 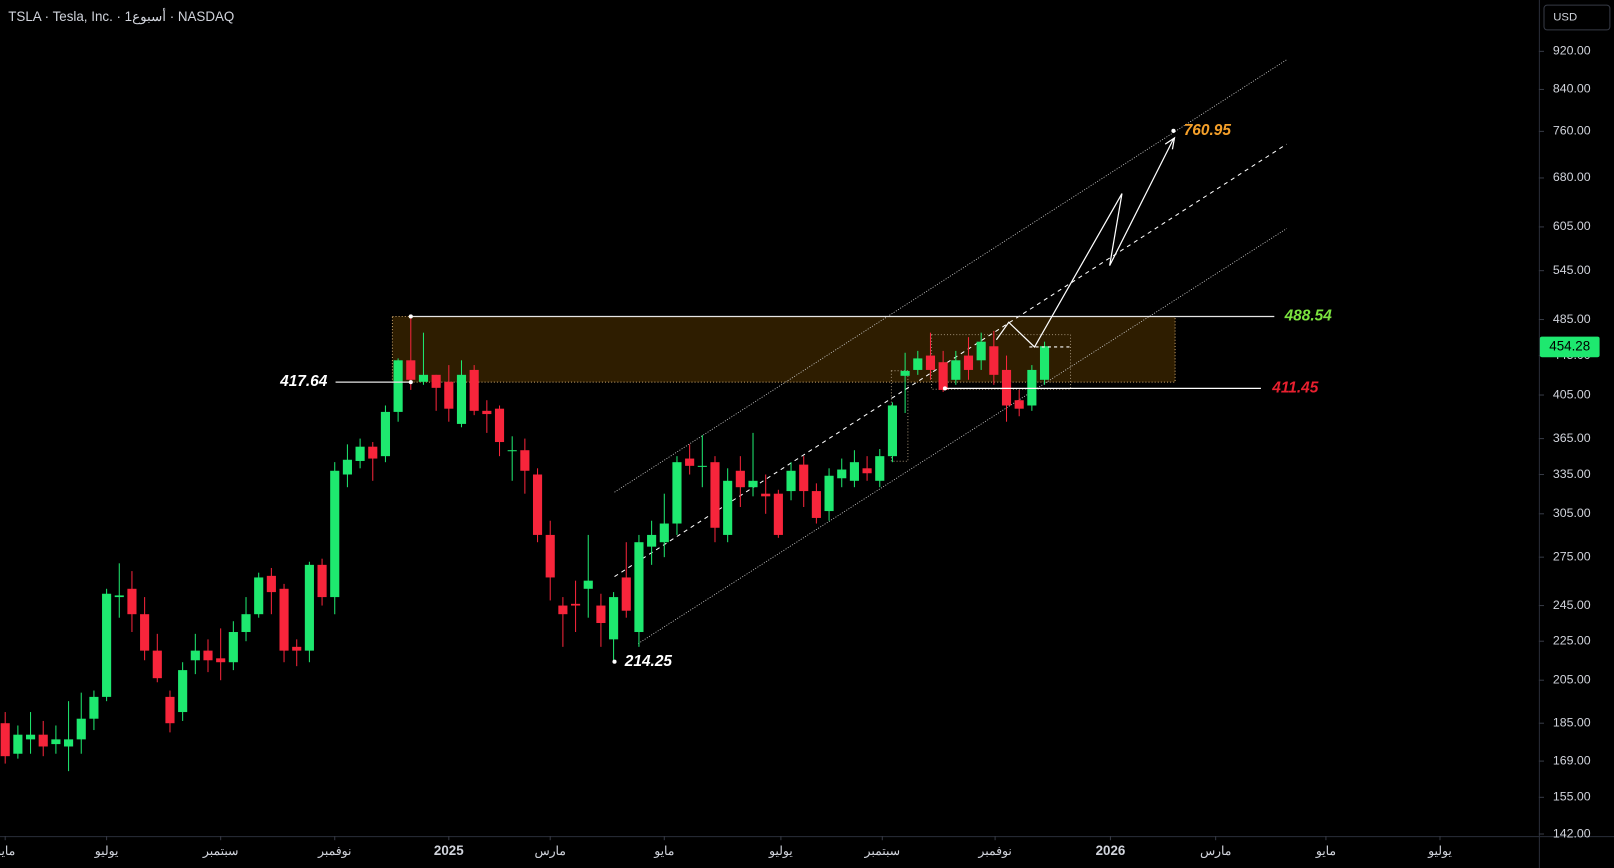 I want to click on y-tick-label: 545.00, so click(x=1572, y=270).